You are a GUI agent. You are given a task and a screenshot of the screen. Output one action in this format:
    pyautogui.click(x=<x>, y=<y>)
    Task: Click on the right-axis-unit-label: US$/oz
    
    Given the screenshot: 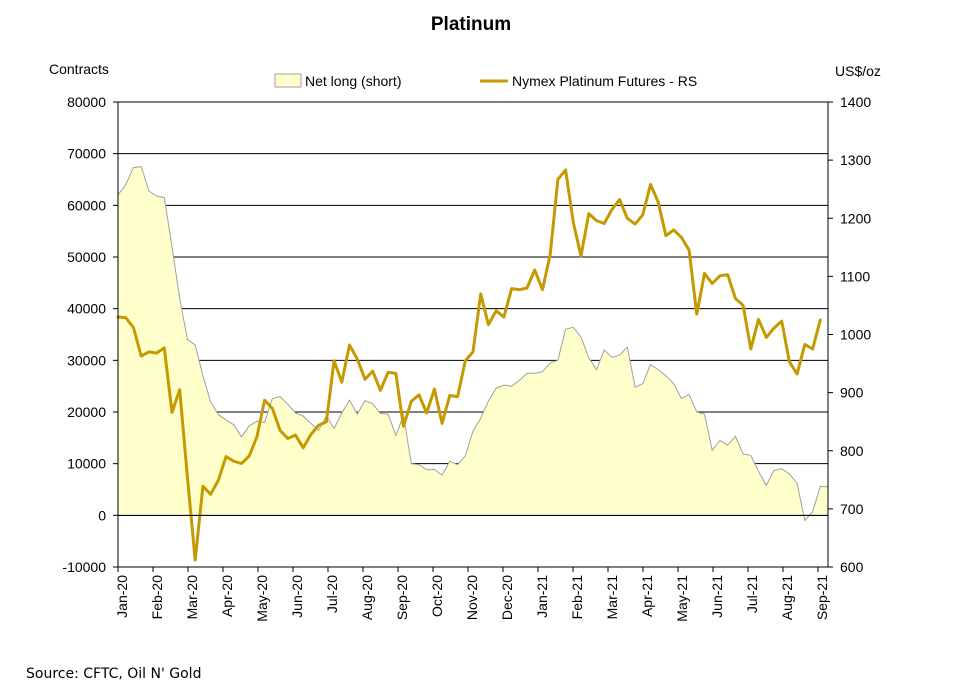 What is the action you would take?
    pyautogui.click(x=858, y=71)
    